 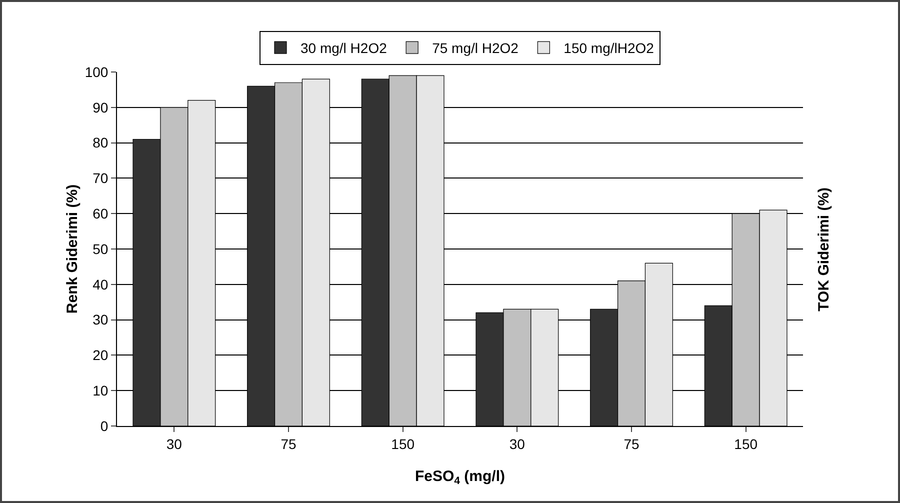 I want to click on y-axis-title: Renk Giderimi (%), so click(x=72, y=249).